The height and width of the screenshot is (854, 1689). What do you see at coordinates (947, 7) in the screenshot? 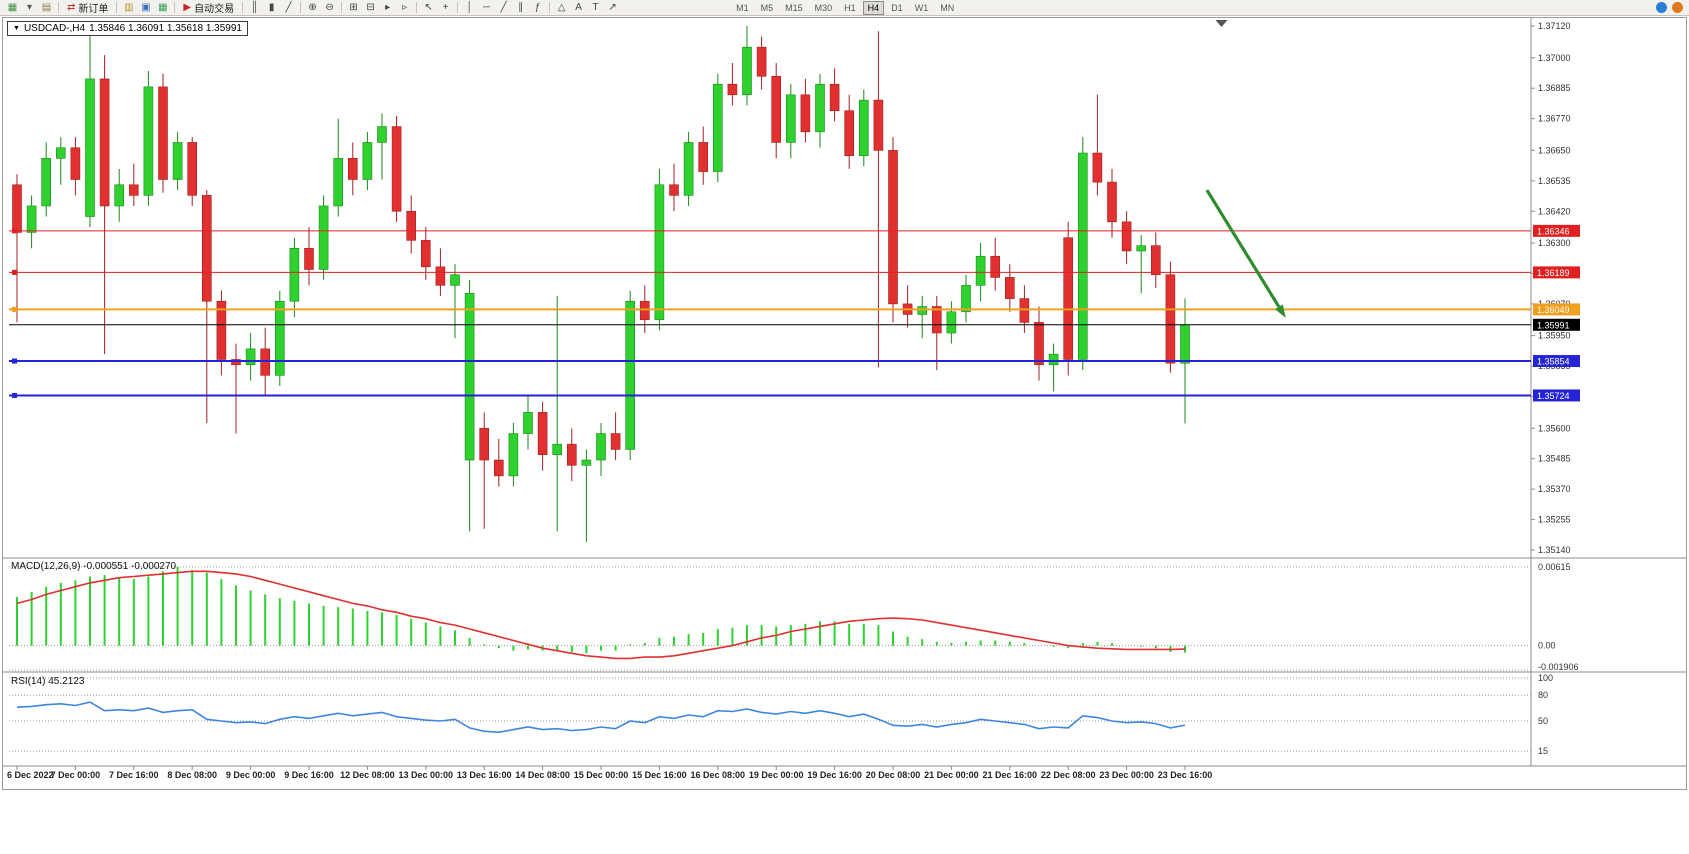
I see `timeframe-mn: MN` at bounding box center [947, 7].